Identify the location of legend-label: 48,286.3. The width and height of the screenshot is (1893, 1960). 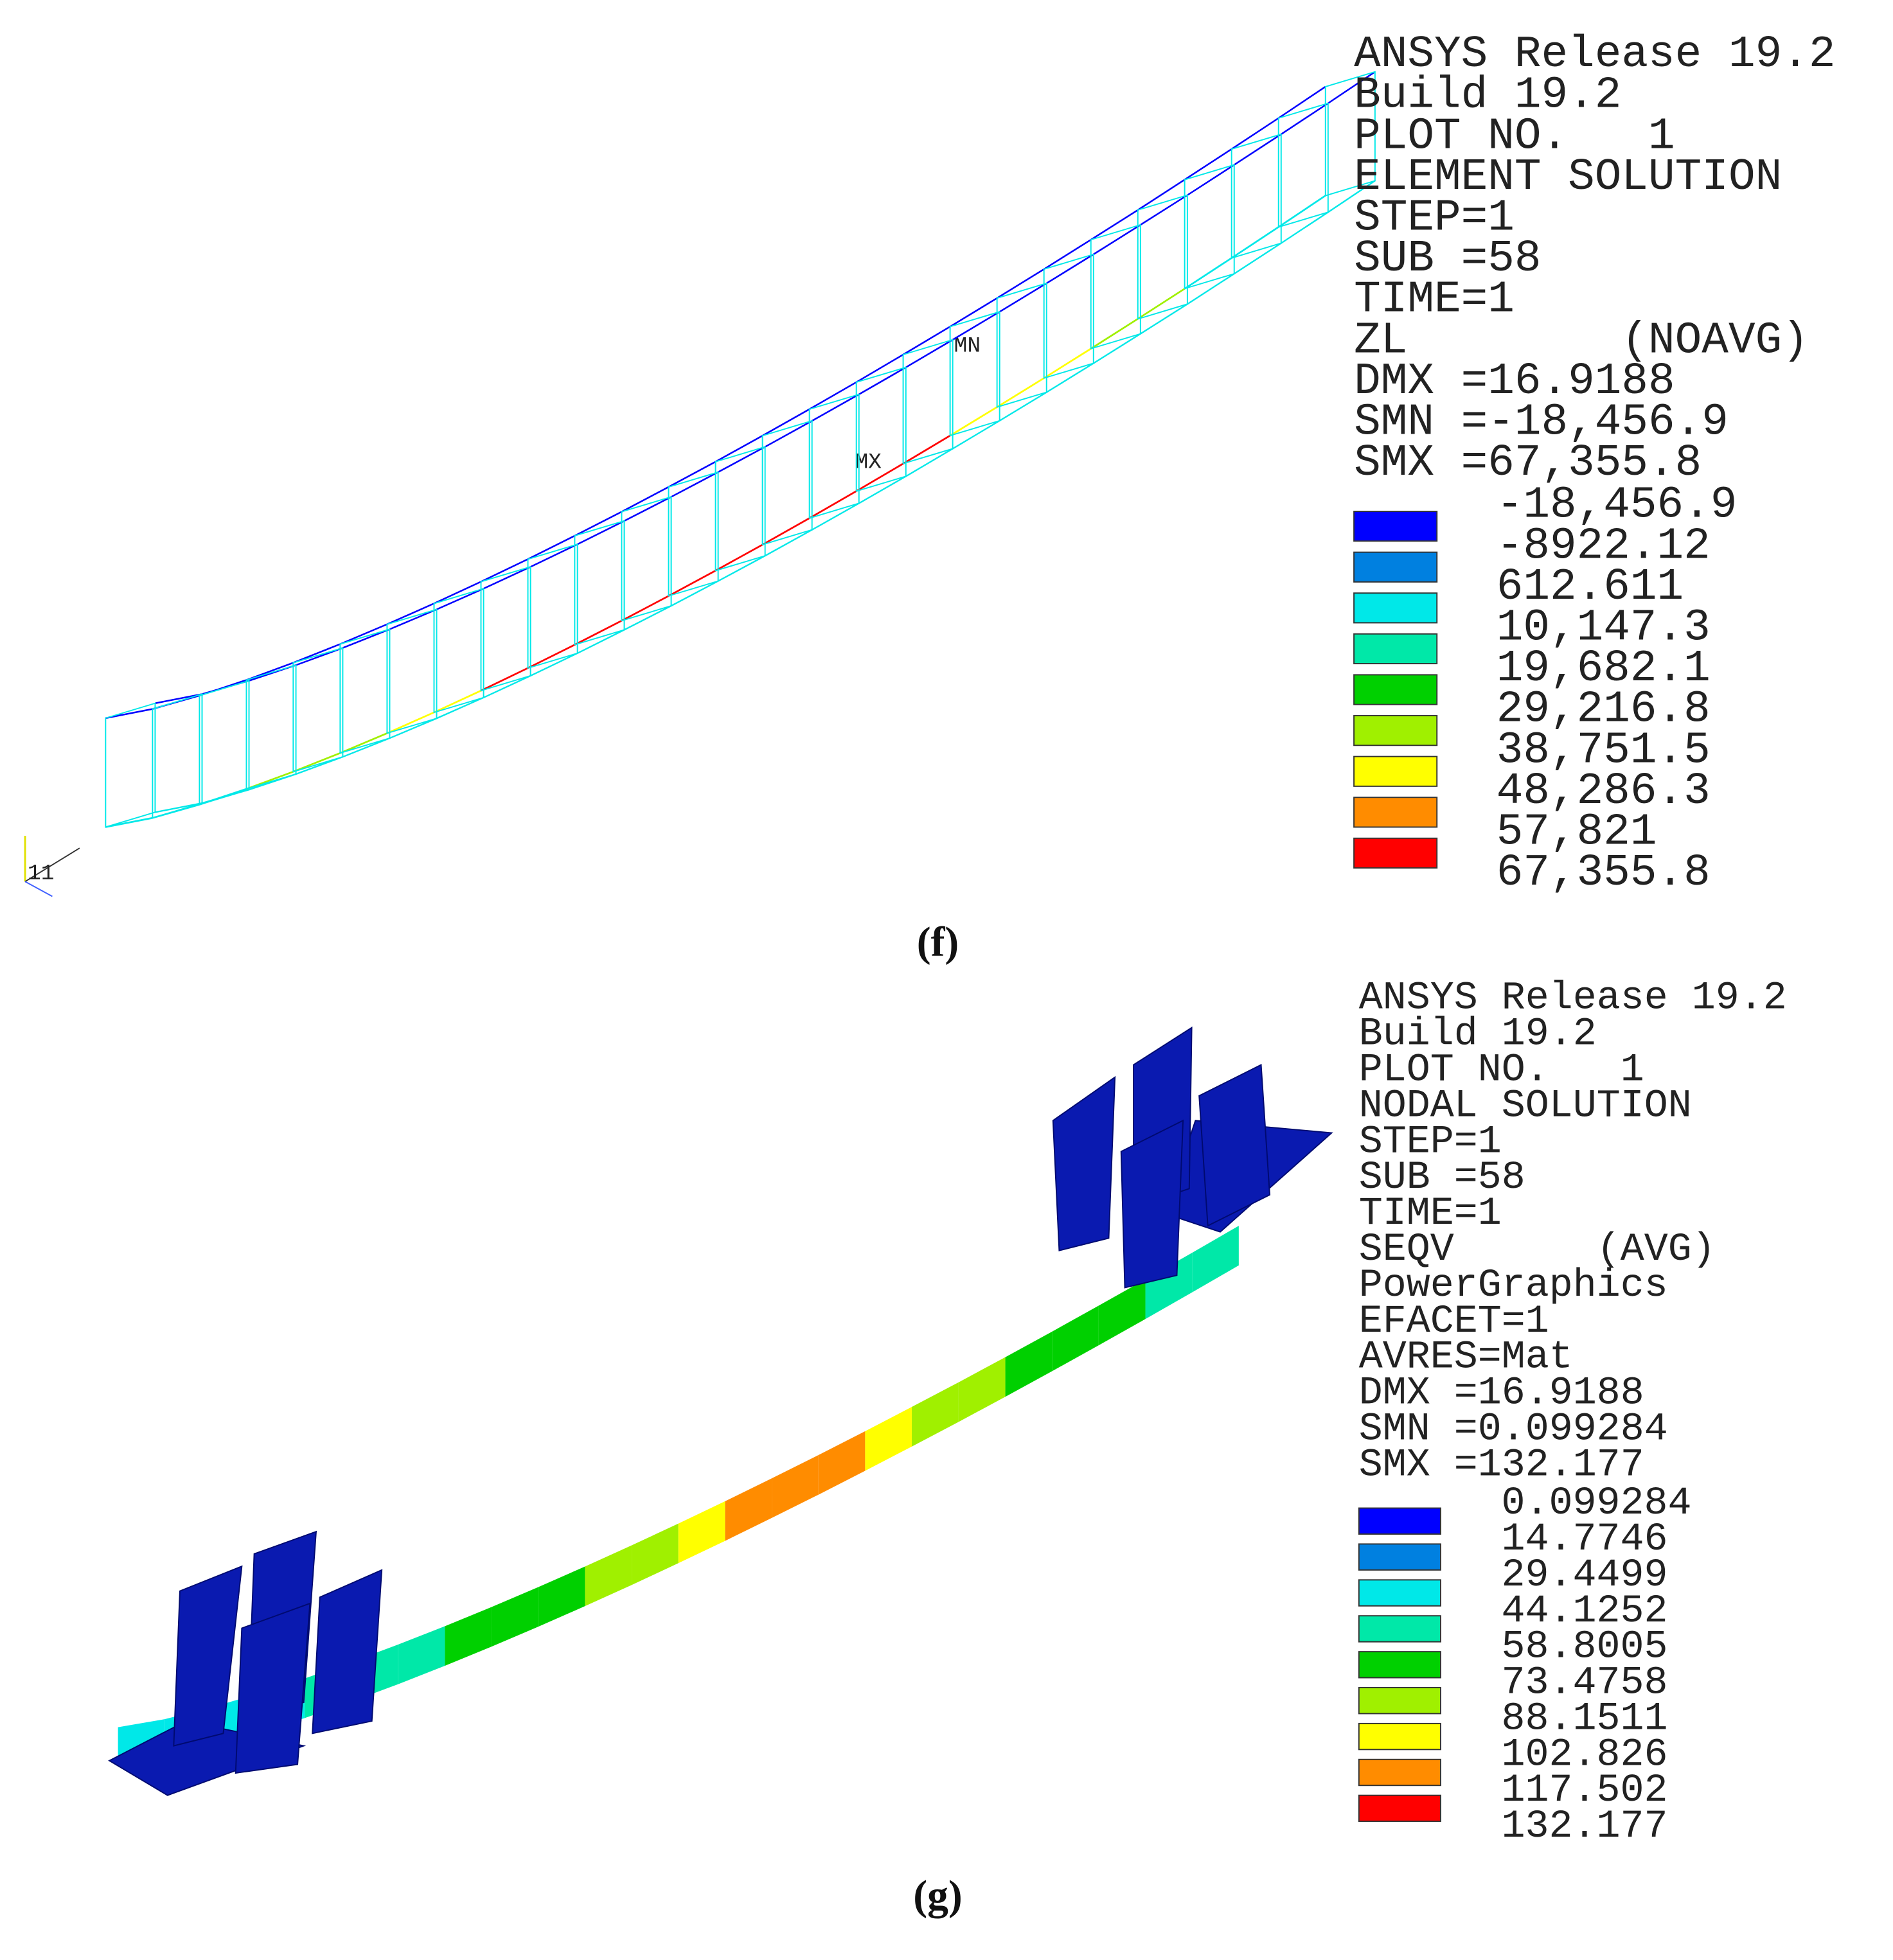
(1604, 791).